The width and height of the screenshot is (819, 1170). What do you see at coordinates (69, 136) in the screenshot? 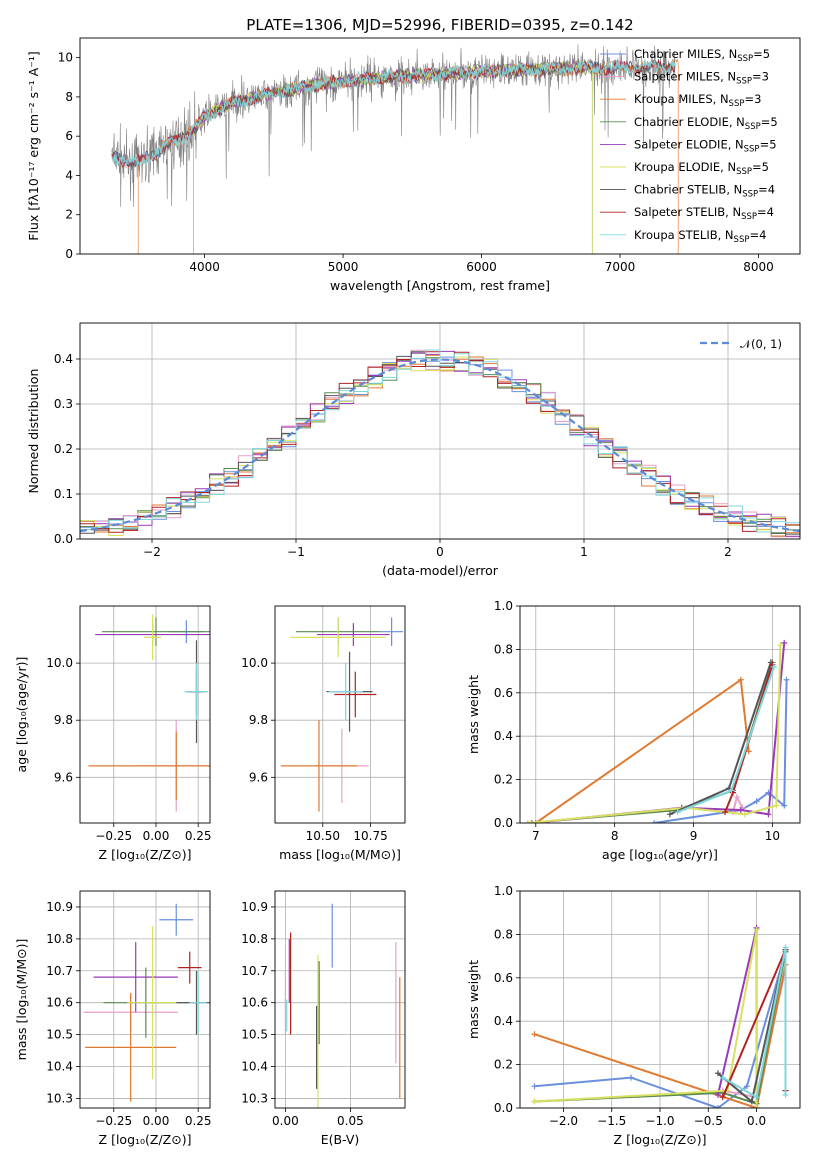
I see `y-tick-label: 6` at bounding box center [69, 136].